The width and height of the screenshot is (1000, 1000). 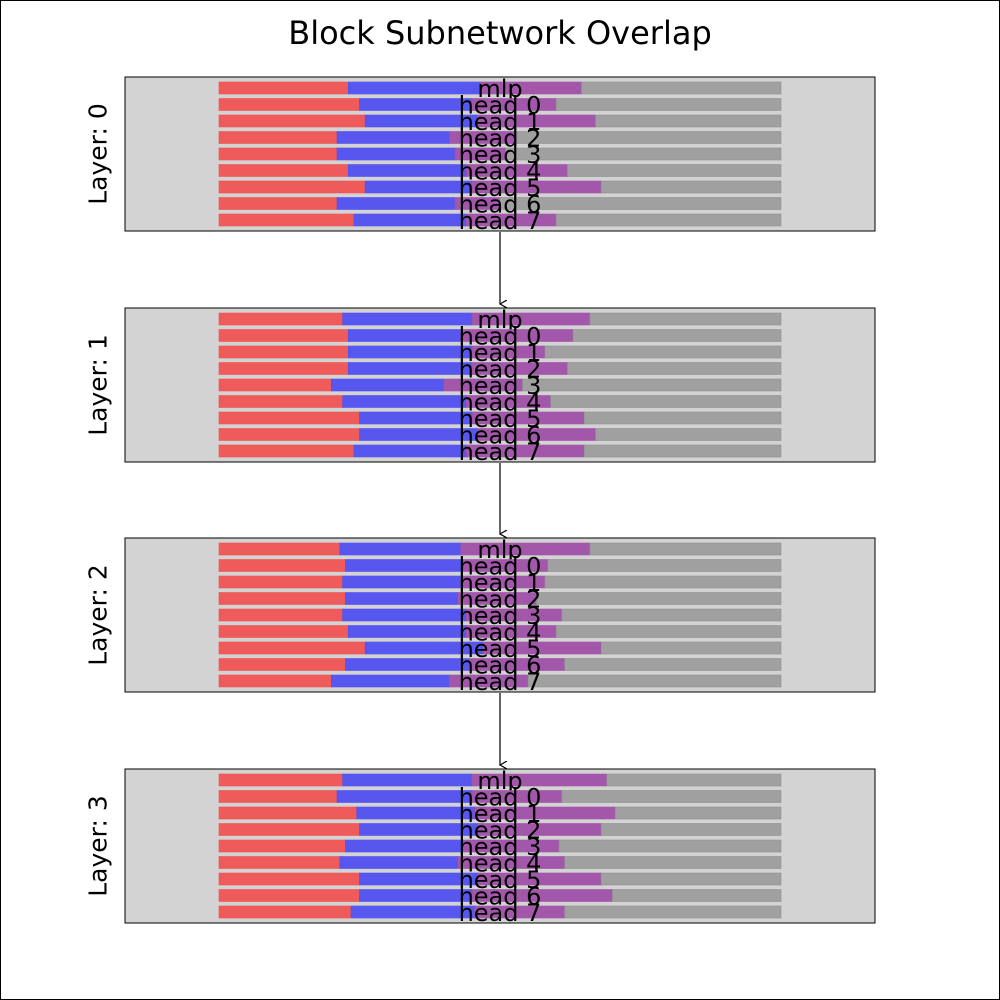 I want to click on chart-title: Block Subnetwork Overlap, so click(x=500, y=33).